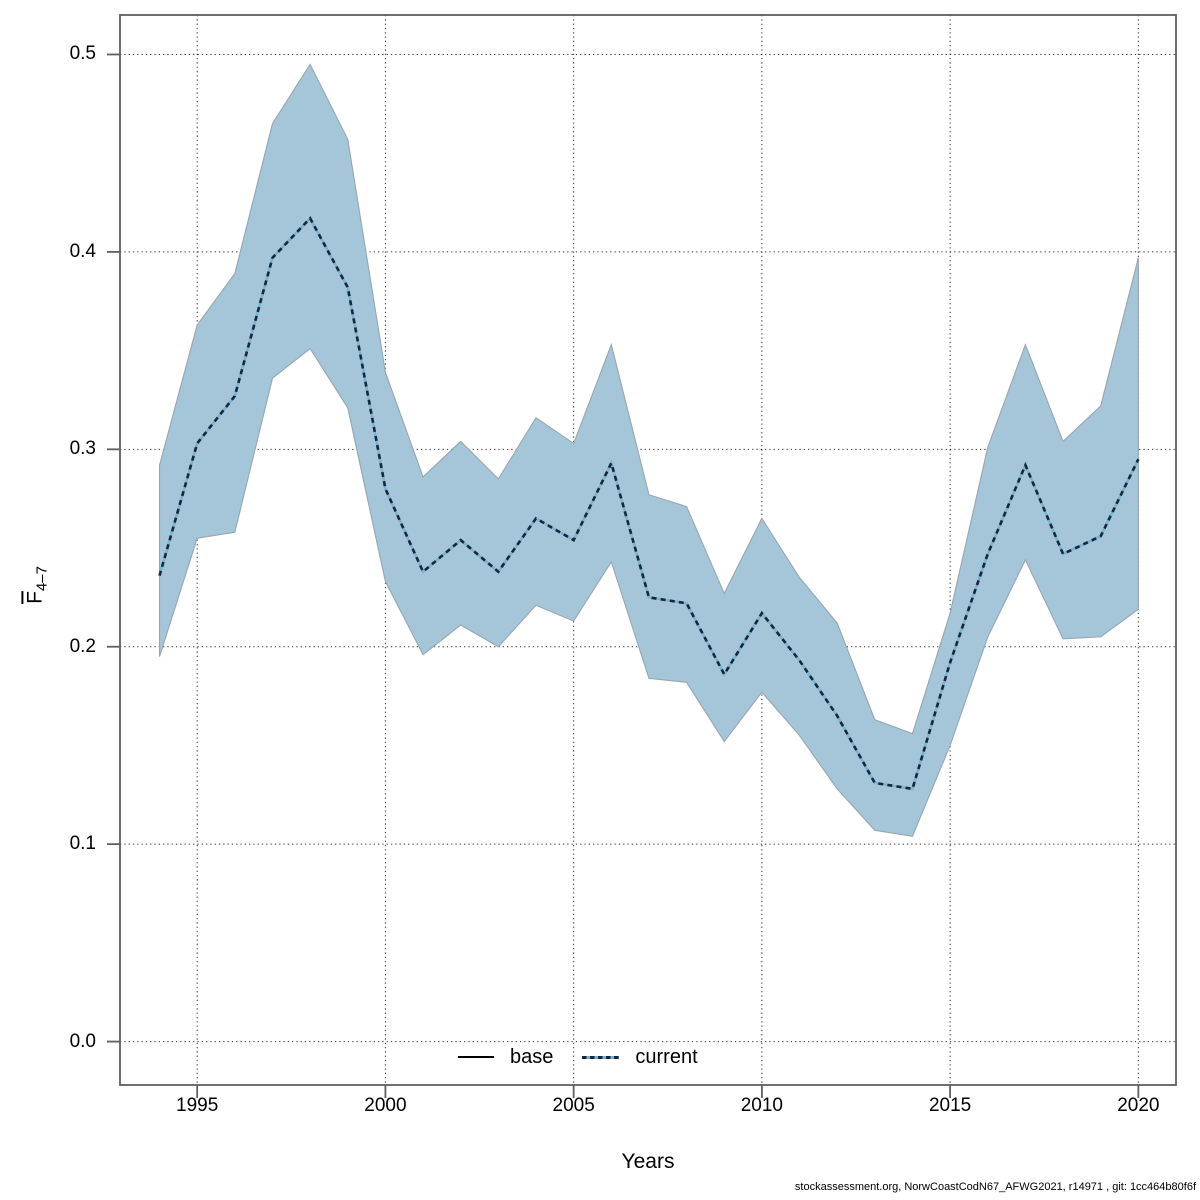 This screenshot has width=1200, height=1200. I want to click on x-tick-label: 2010, so click(762, 1105).